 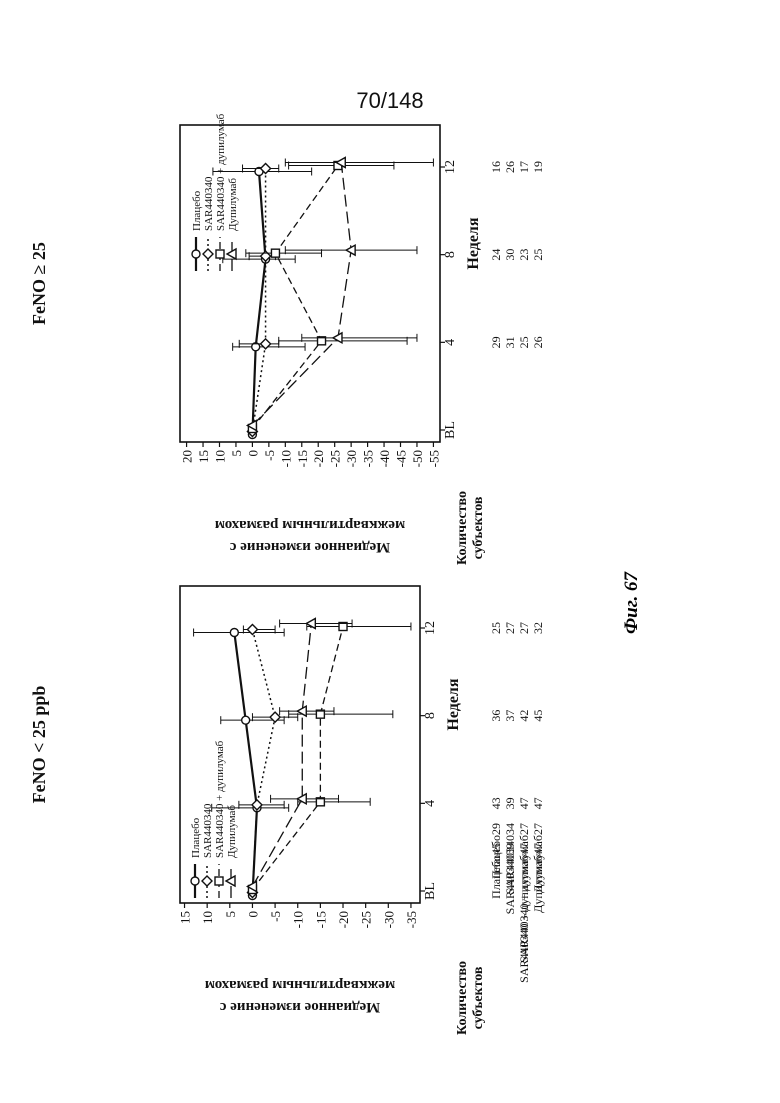 I want to click on counts-value: 29, so click(x=496, y=342).